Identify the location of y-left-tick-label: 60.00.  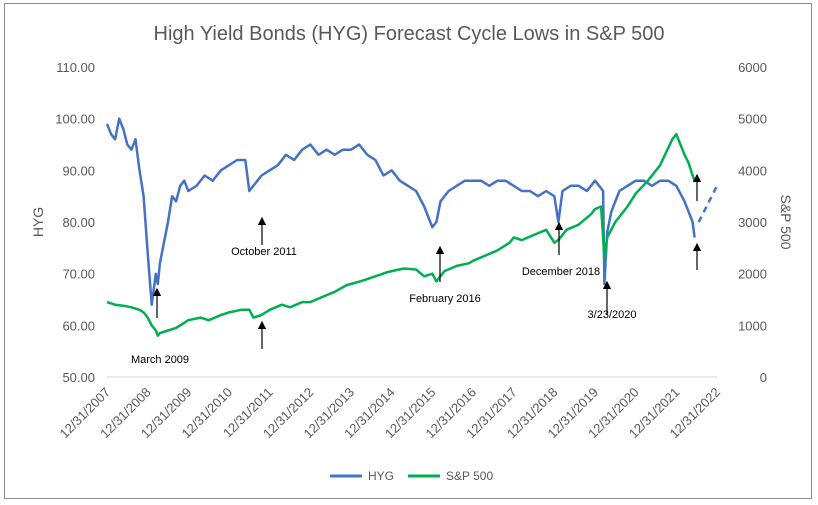
(78, 325).